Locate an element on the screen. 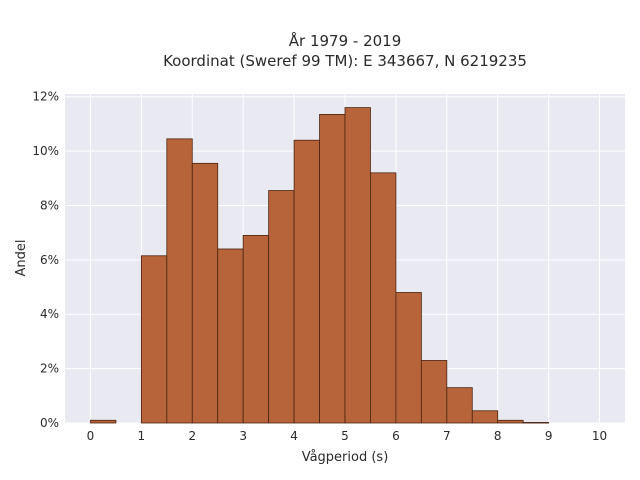 The height and width of the screenshot is (480, 640). y-tick-label: 6% is located at coordinates (49, 260).